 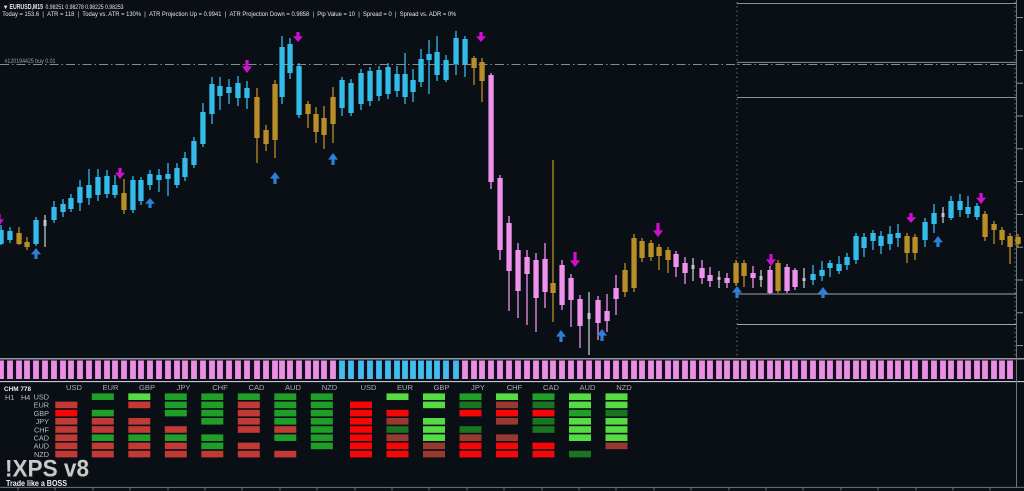 I want to click on svg-text:0.98251 0.98278 0.98225 0.9825: 0.98251 0.98278 0.98225 0.98253, so click(x=85, y=7).